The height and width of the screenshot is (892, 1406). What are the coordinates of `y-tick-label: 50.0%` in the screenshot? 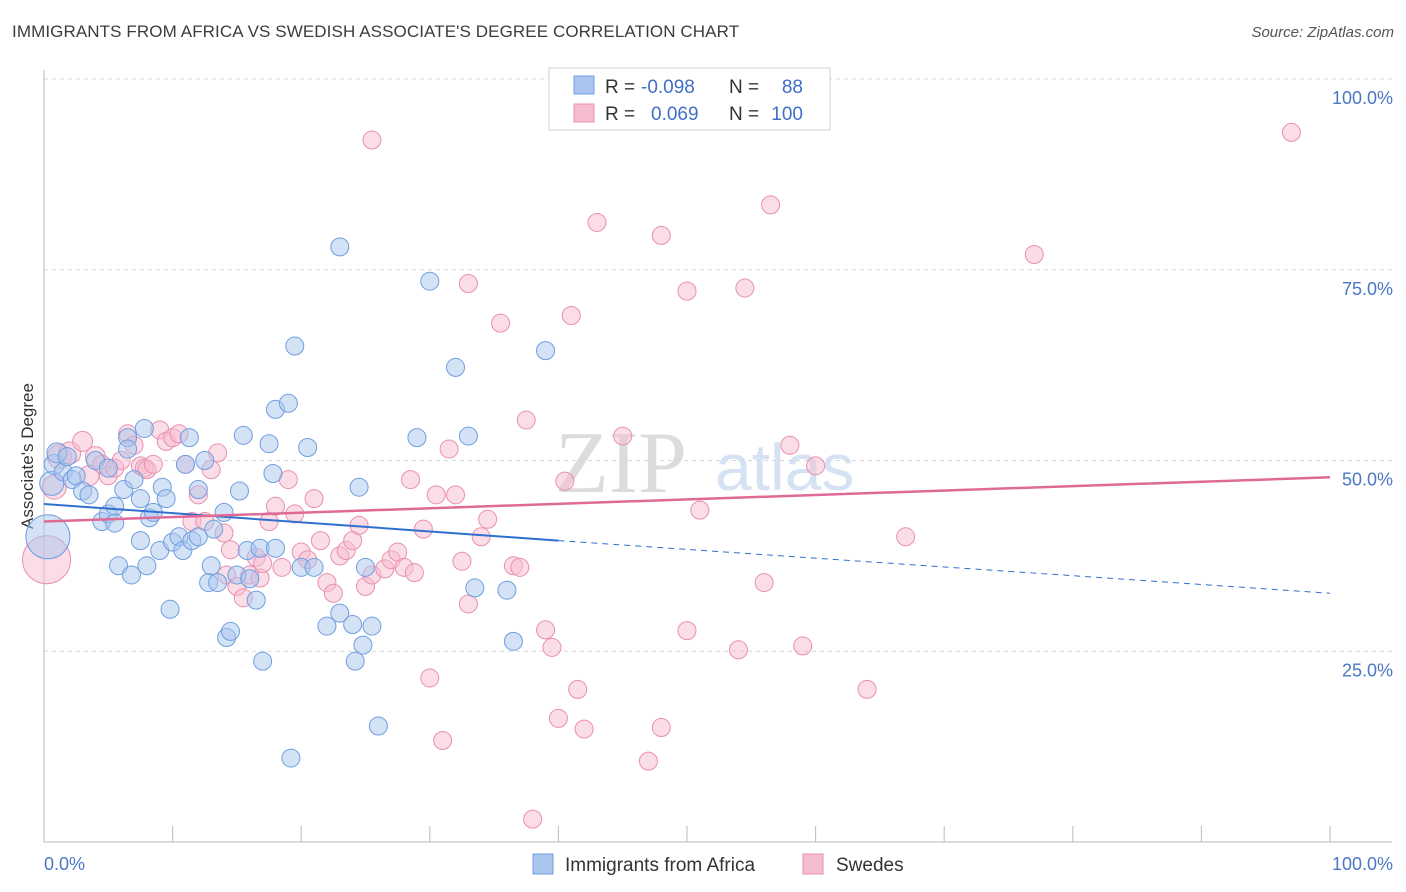 It's located at (1367, 480).